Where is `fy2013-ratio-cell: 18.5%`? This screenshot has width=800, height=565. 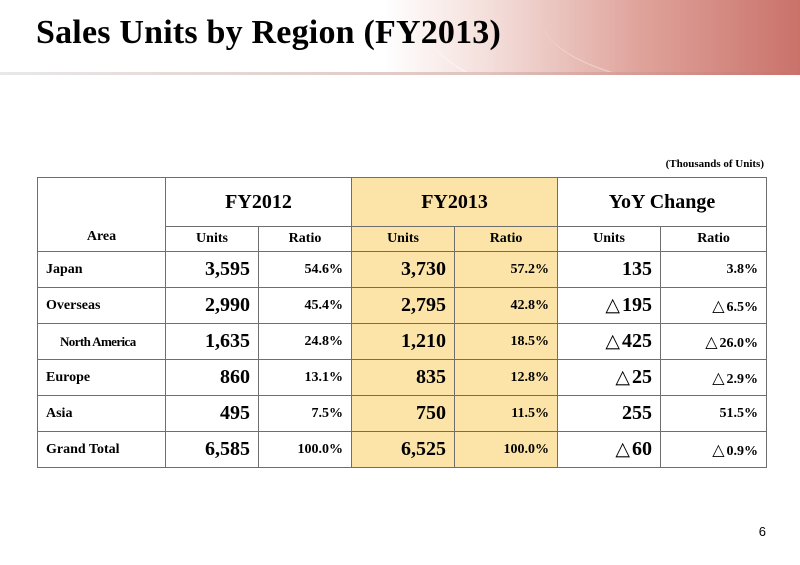 fy2013-ratio-cell: 18.5% is located at coordinates (506, 341).